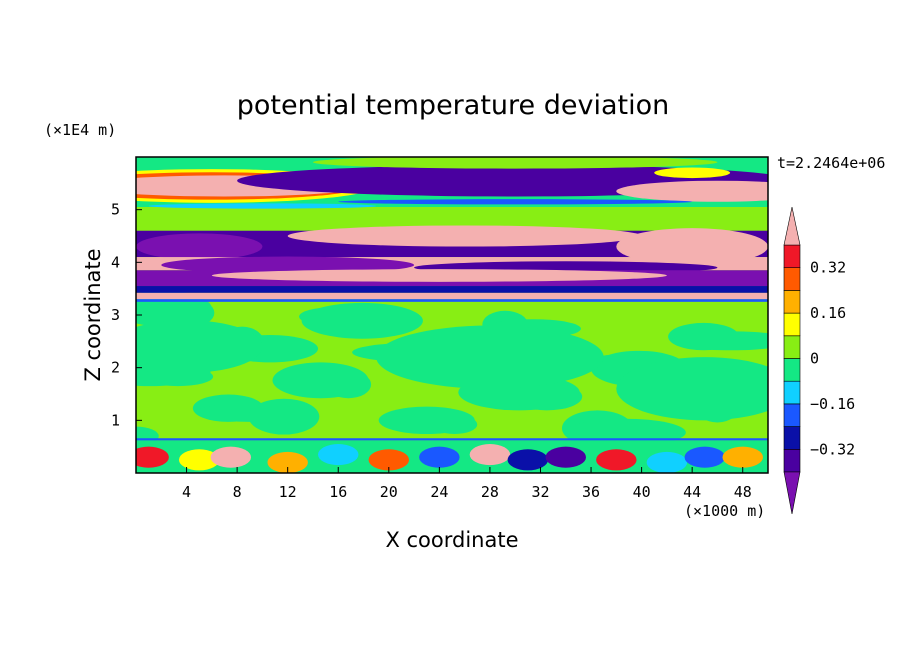 The image size is (904, 654). I want to click on x-tick-label: 4, so click(186, 492).